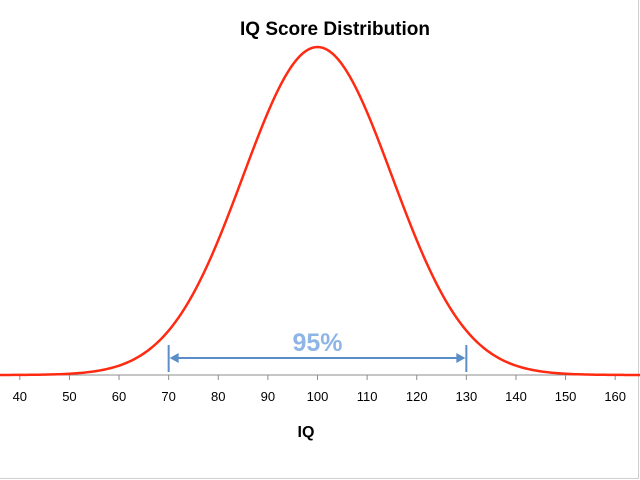 This screenshot has width=640, height=480. Describe the element at coordinates (417, 396) in the screenshot. I see `x-tick-label: 120` at that location.